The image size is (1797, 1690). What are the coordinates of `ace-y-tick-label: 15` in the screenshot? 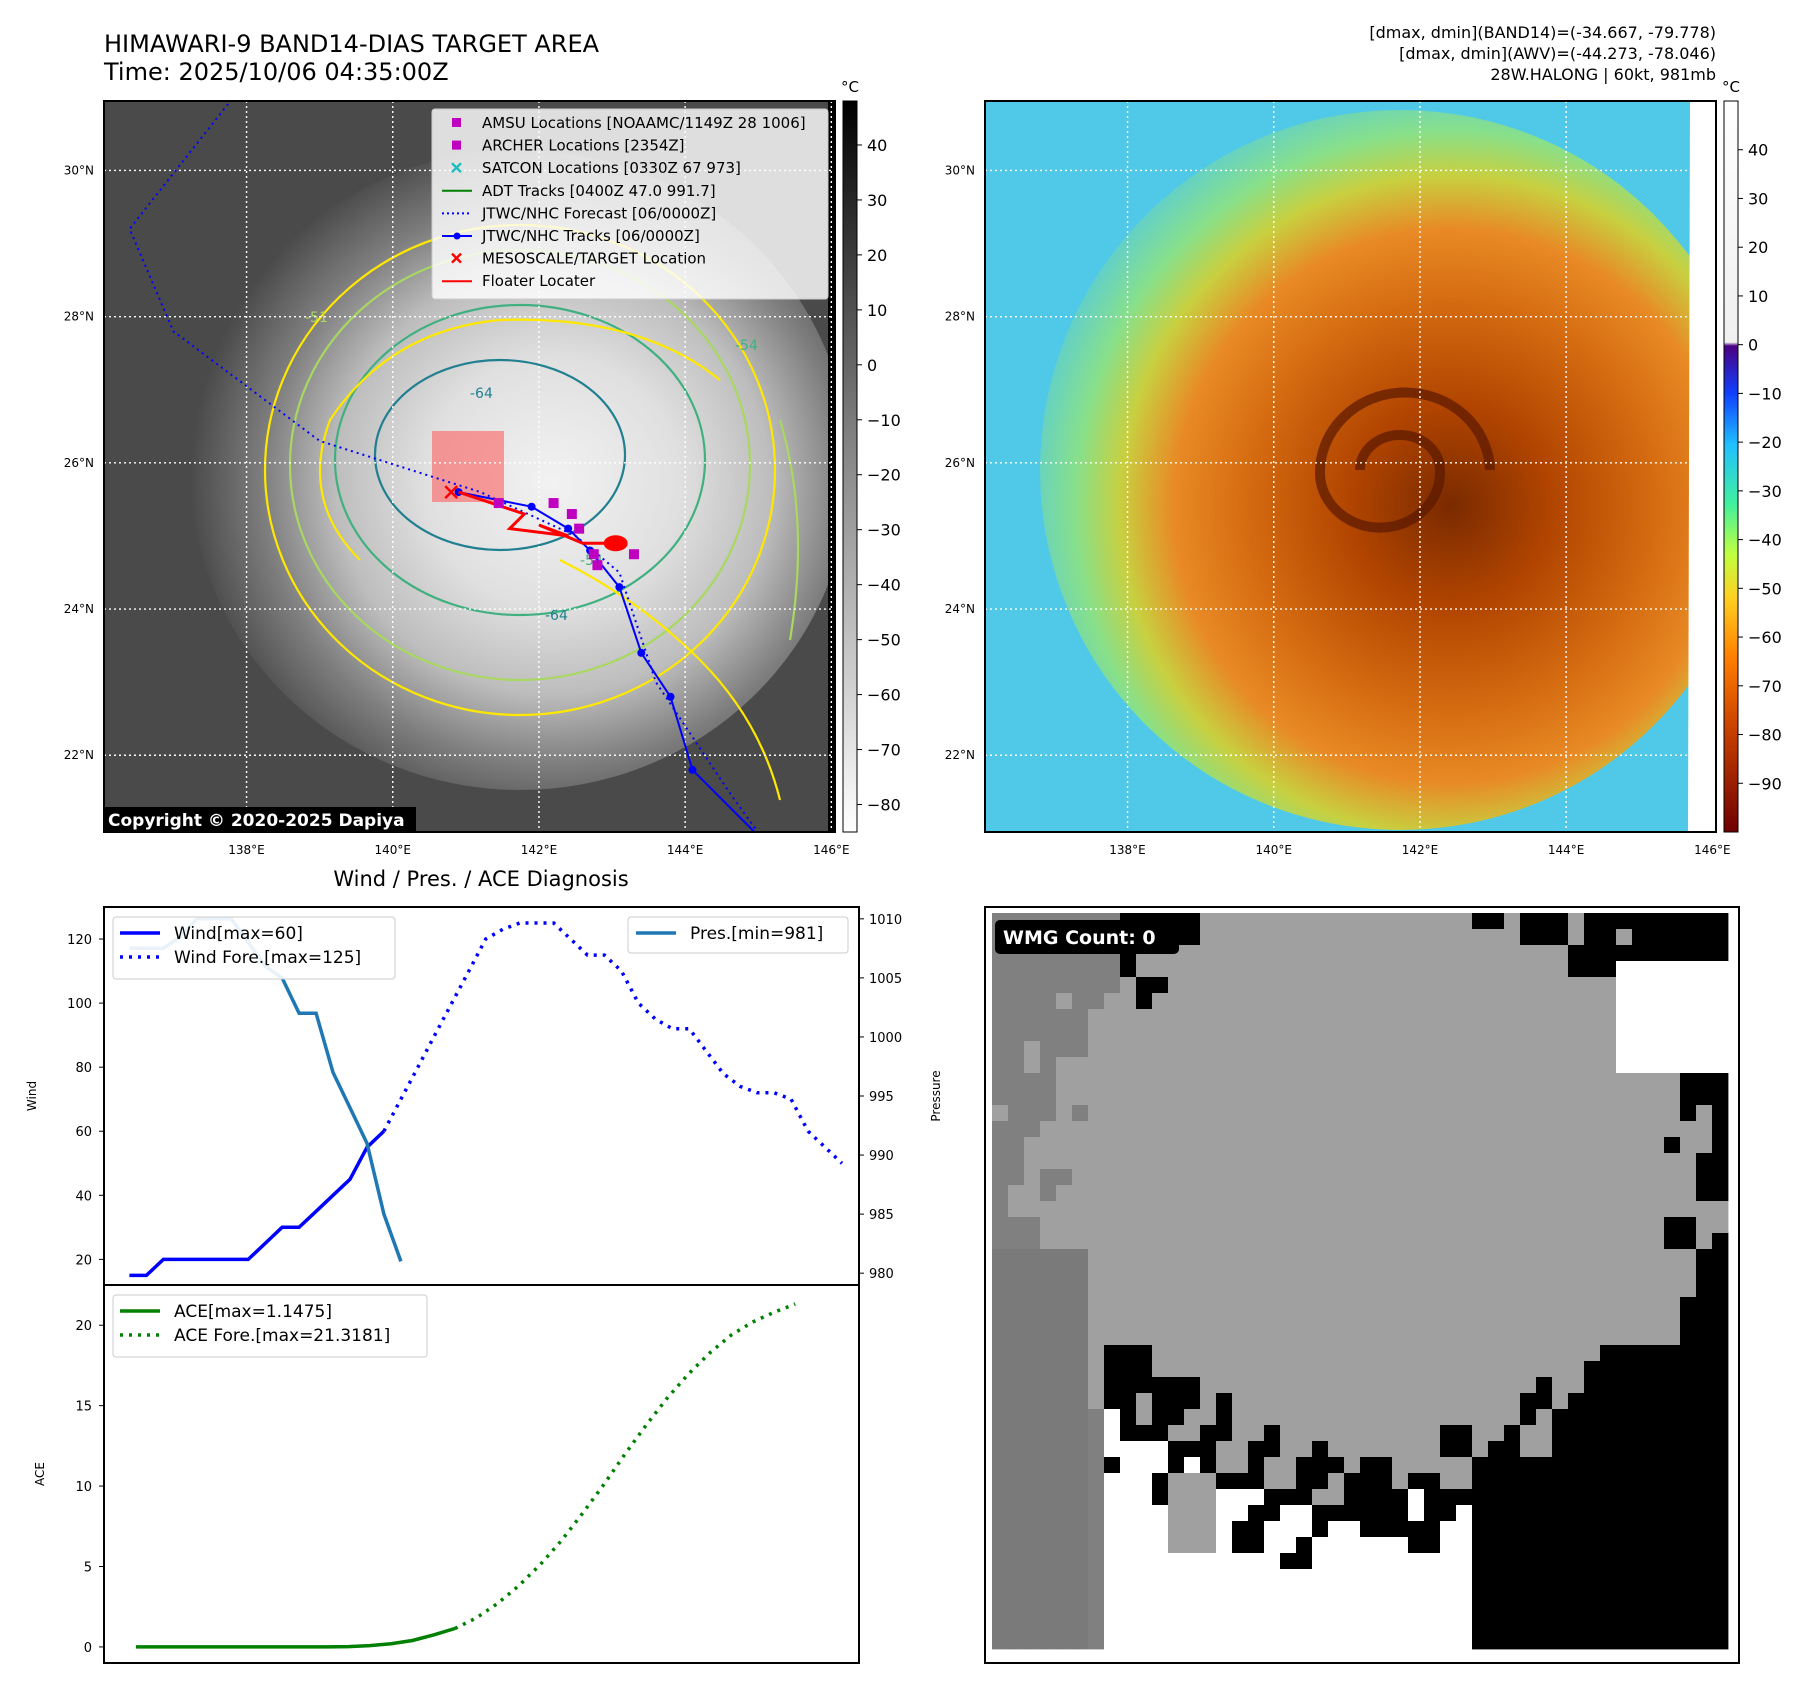 It's located at (83, 1407).